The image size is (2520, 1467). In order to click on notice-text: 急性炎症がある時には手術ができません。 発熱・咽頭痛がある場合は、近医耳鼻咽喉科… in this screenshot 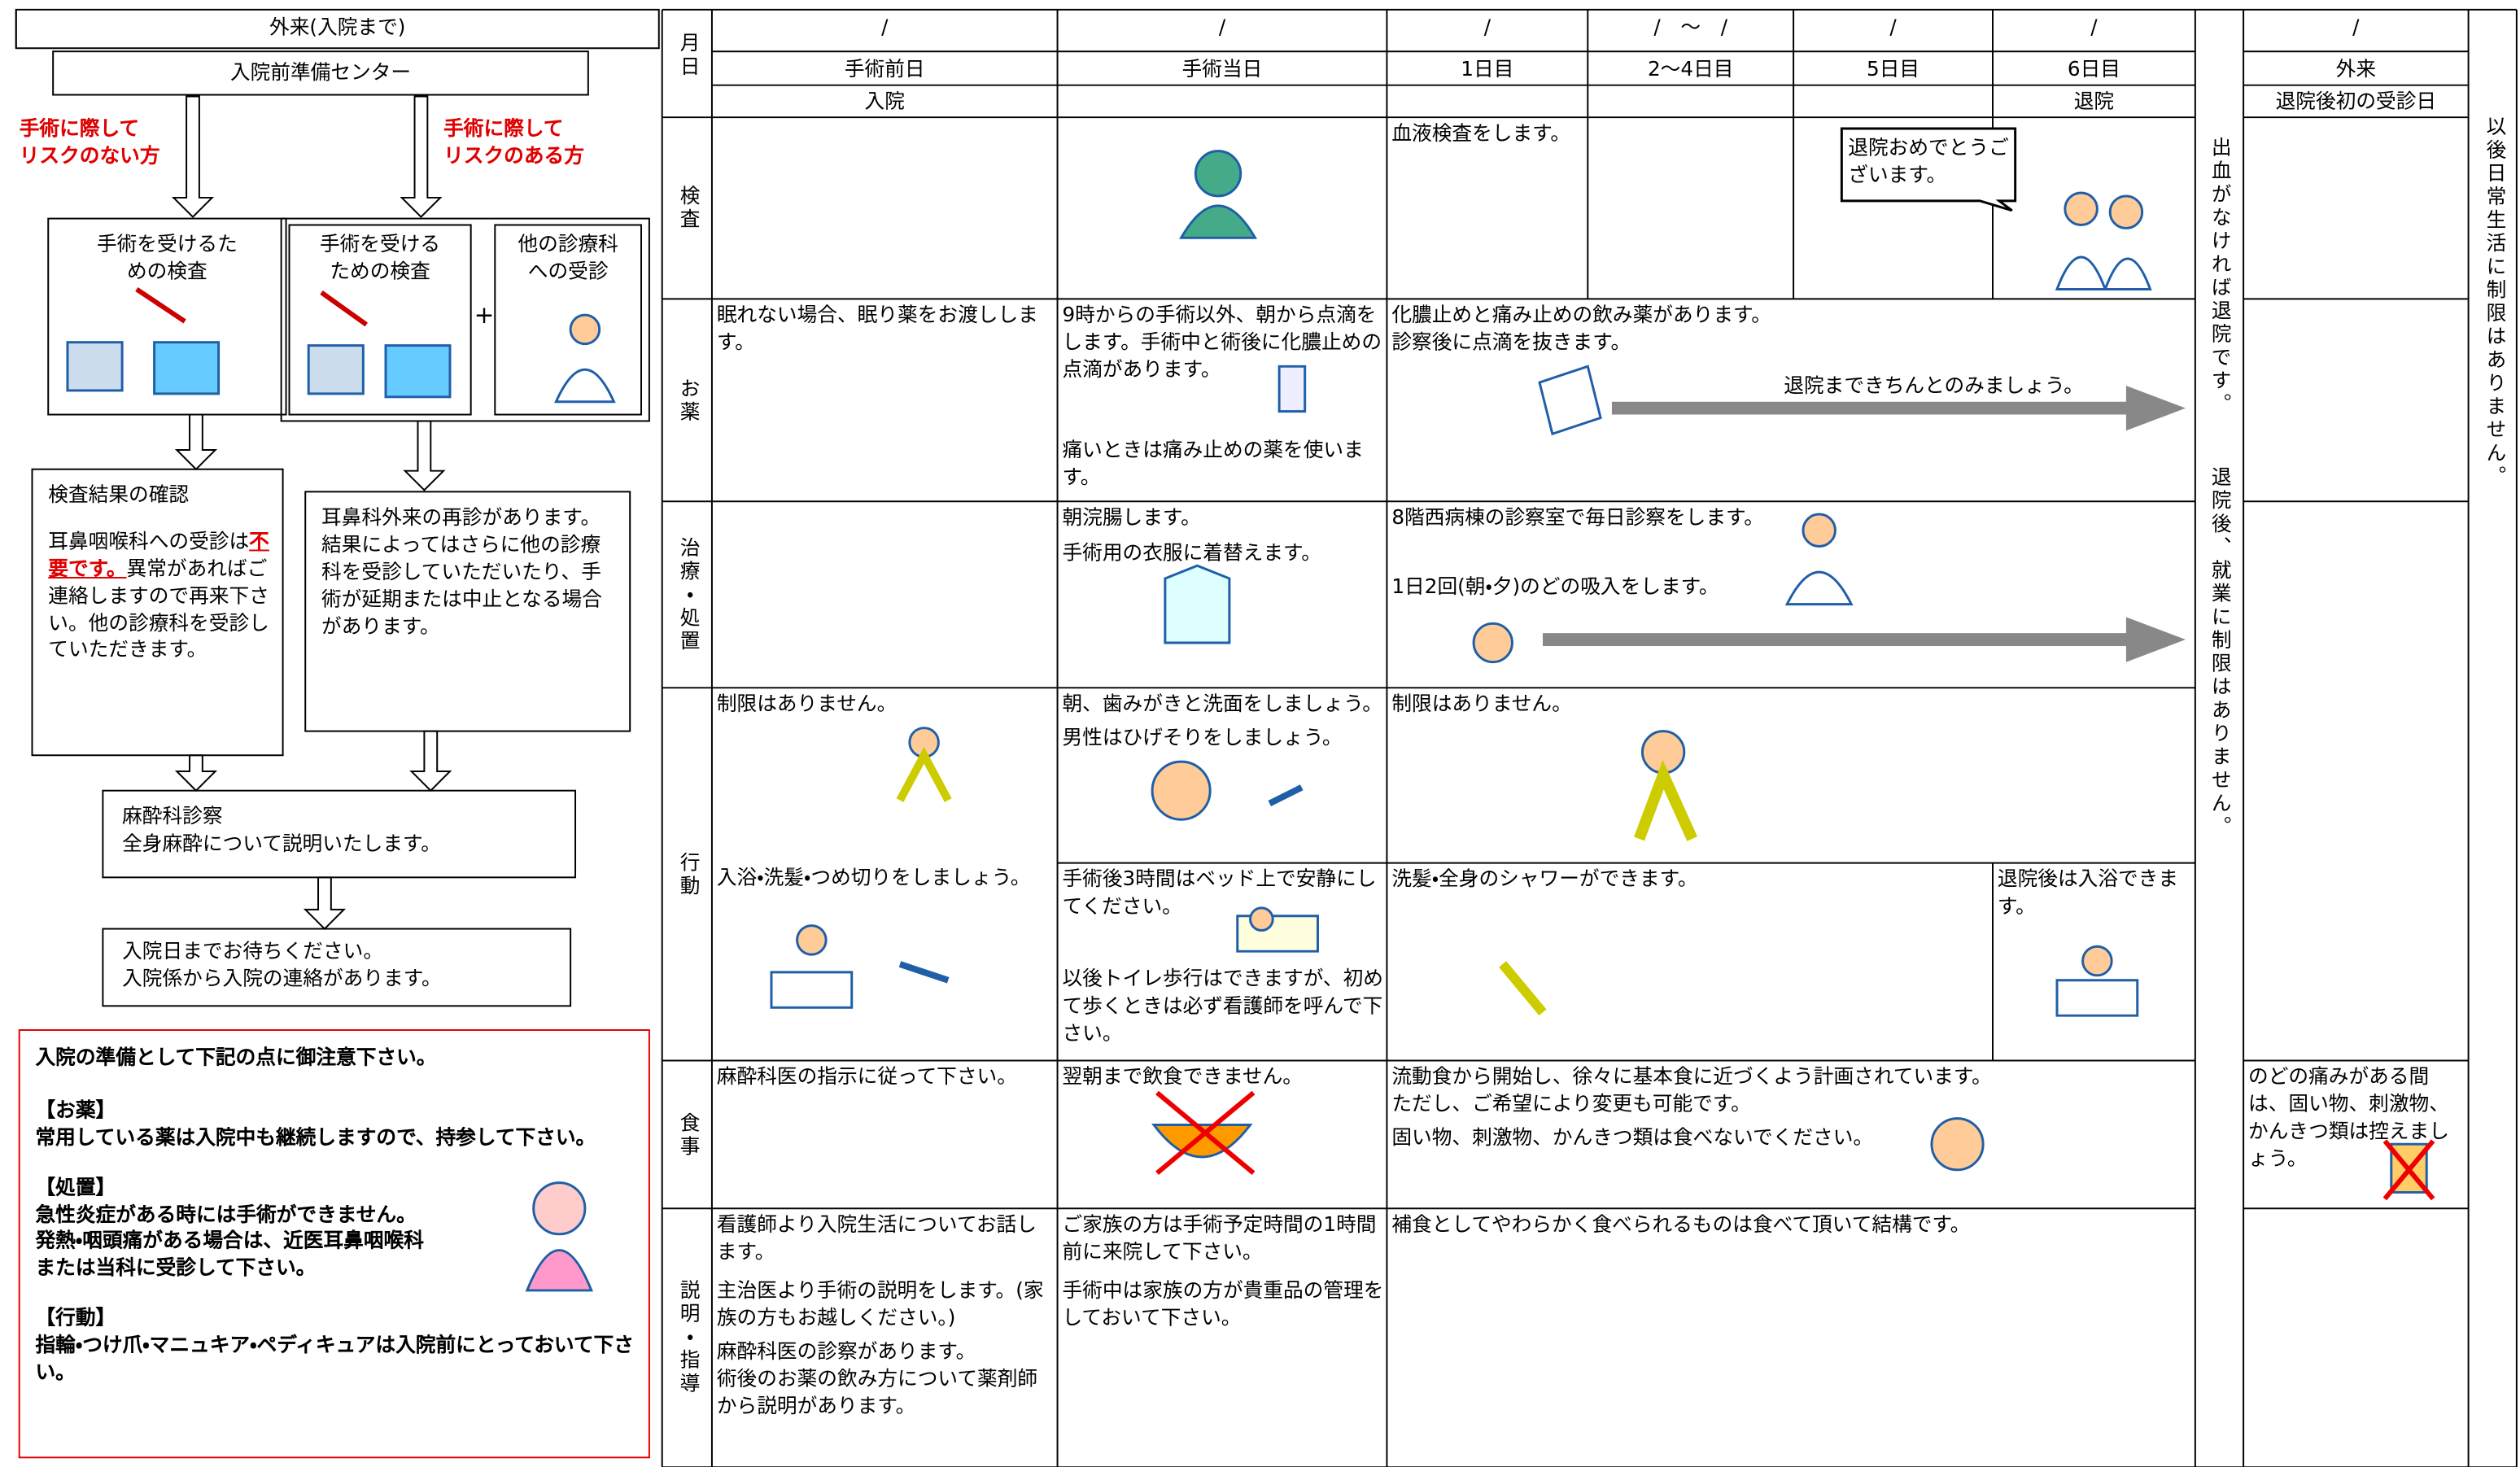, I will do `click(230, 1241)`.